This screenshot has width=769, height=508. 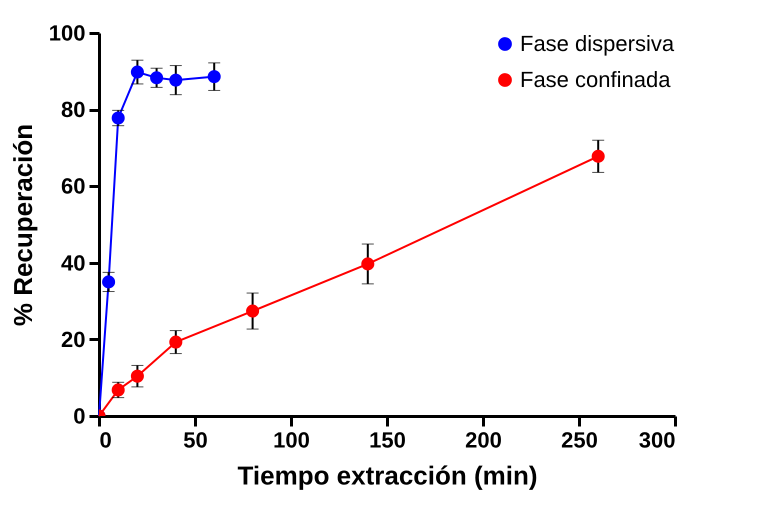 I want to click on x-tick-label: 250, so click(x=579, y=440).